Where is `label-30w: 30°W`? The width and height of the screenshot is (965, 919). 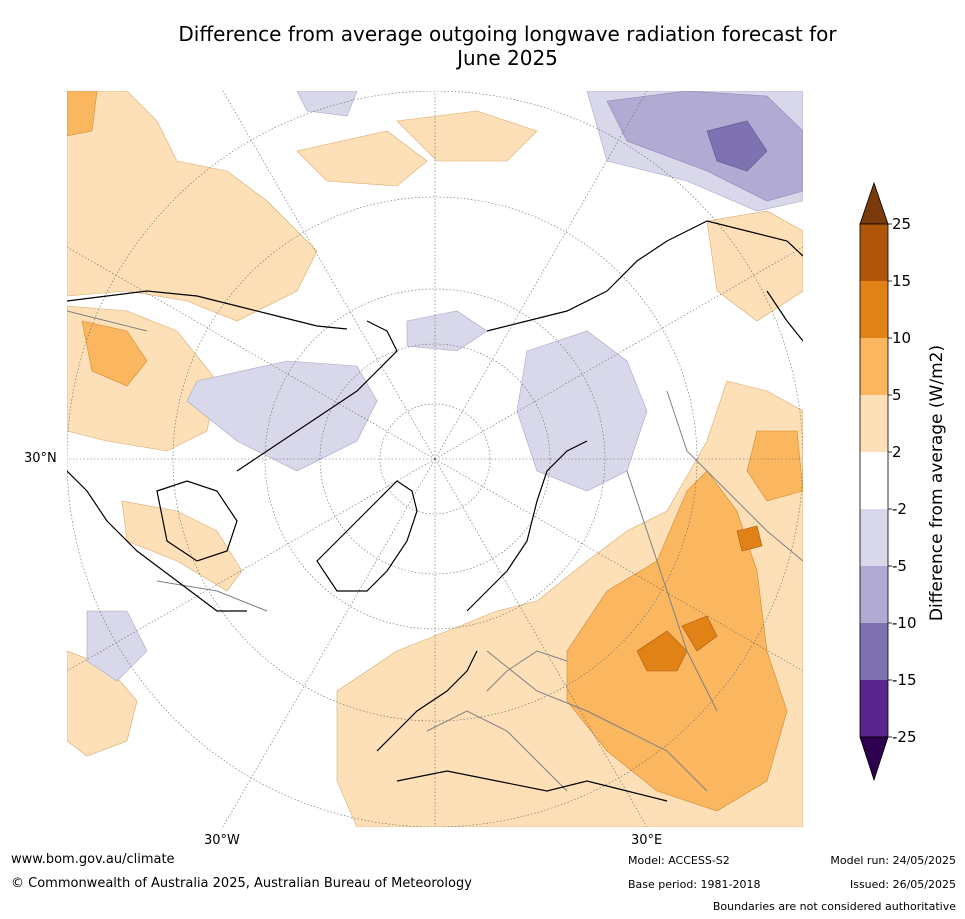 label-30w: 30°W is located at coordinates (222, 840).